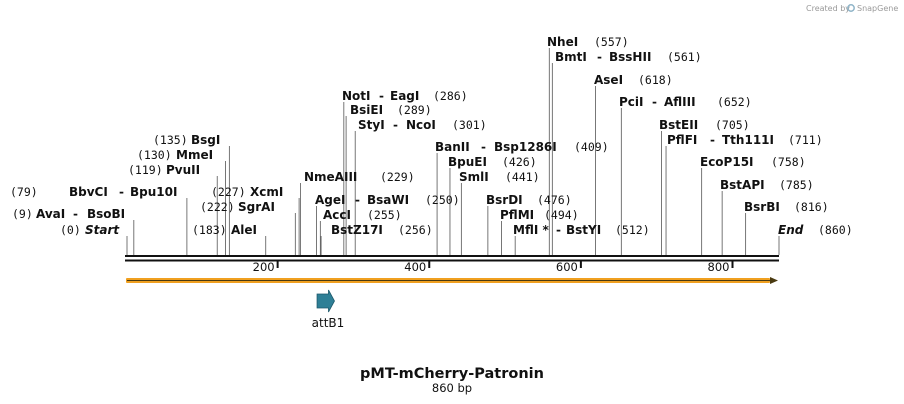 The width and height of the screenshot is (904, 404). Describe the element at coordinates (588, 42) in the screenshot. I see `site-nhei: NheI (557)` at that location.